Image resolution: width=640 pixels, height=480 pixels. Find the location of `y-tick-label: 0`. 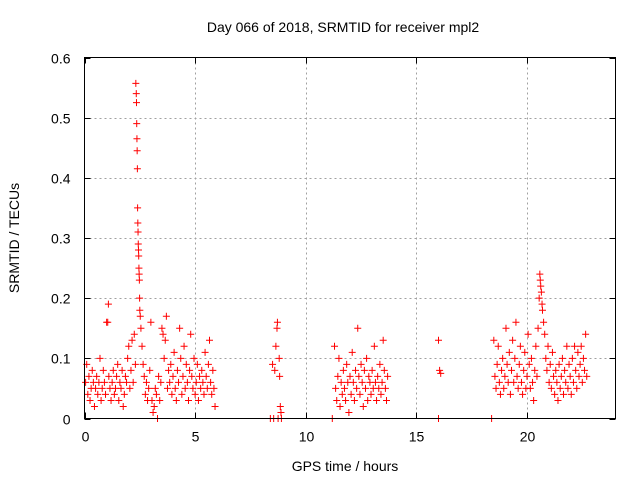

y-tick-label: 0 is located at coordinates (67, 420).